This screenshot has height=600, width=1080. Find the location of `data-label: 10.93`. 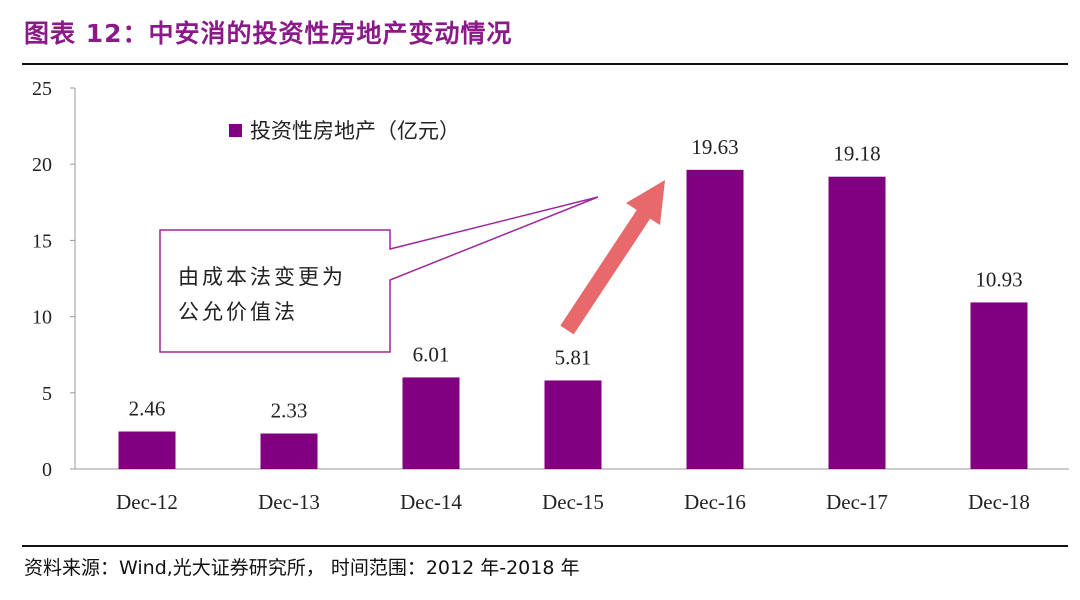

data-label: 10.93 is located at coordinates (998, 279).